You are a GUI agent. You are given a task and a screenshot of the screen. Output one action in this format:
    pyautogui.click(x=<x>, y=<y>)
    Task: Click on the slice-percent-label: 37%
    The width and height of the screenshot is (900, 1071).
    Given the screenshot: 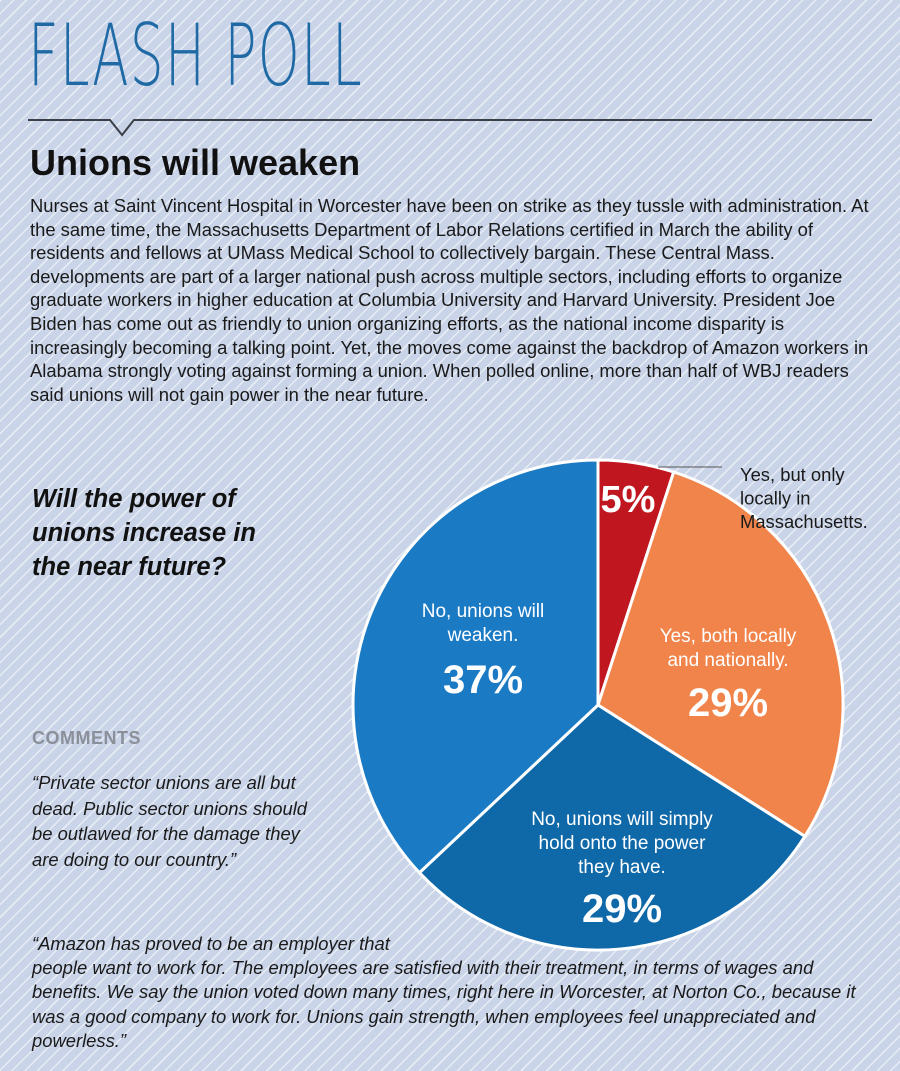 What is the action you would take?
    pyautogui.click(x=483, y=680)
    